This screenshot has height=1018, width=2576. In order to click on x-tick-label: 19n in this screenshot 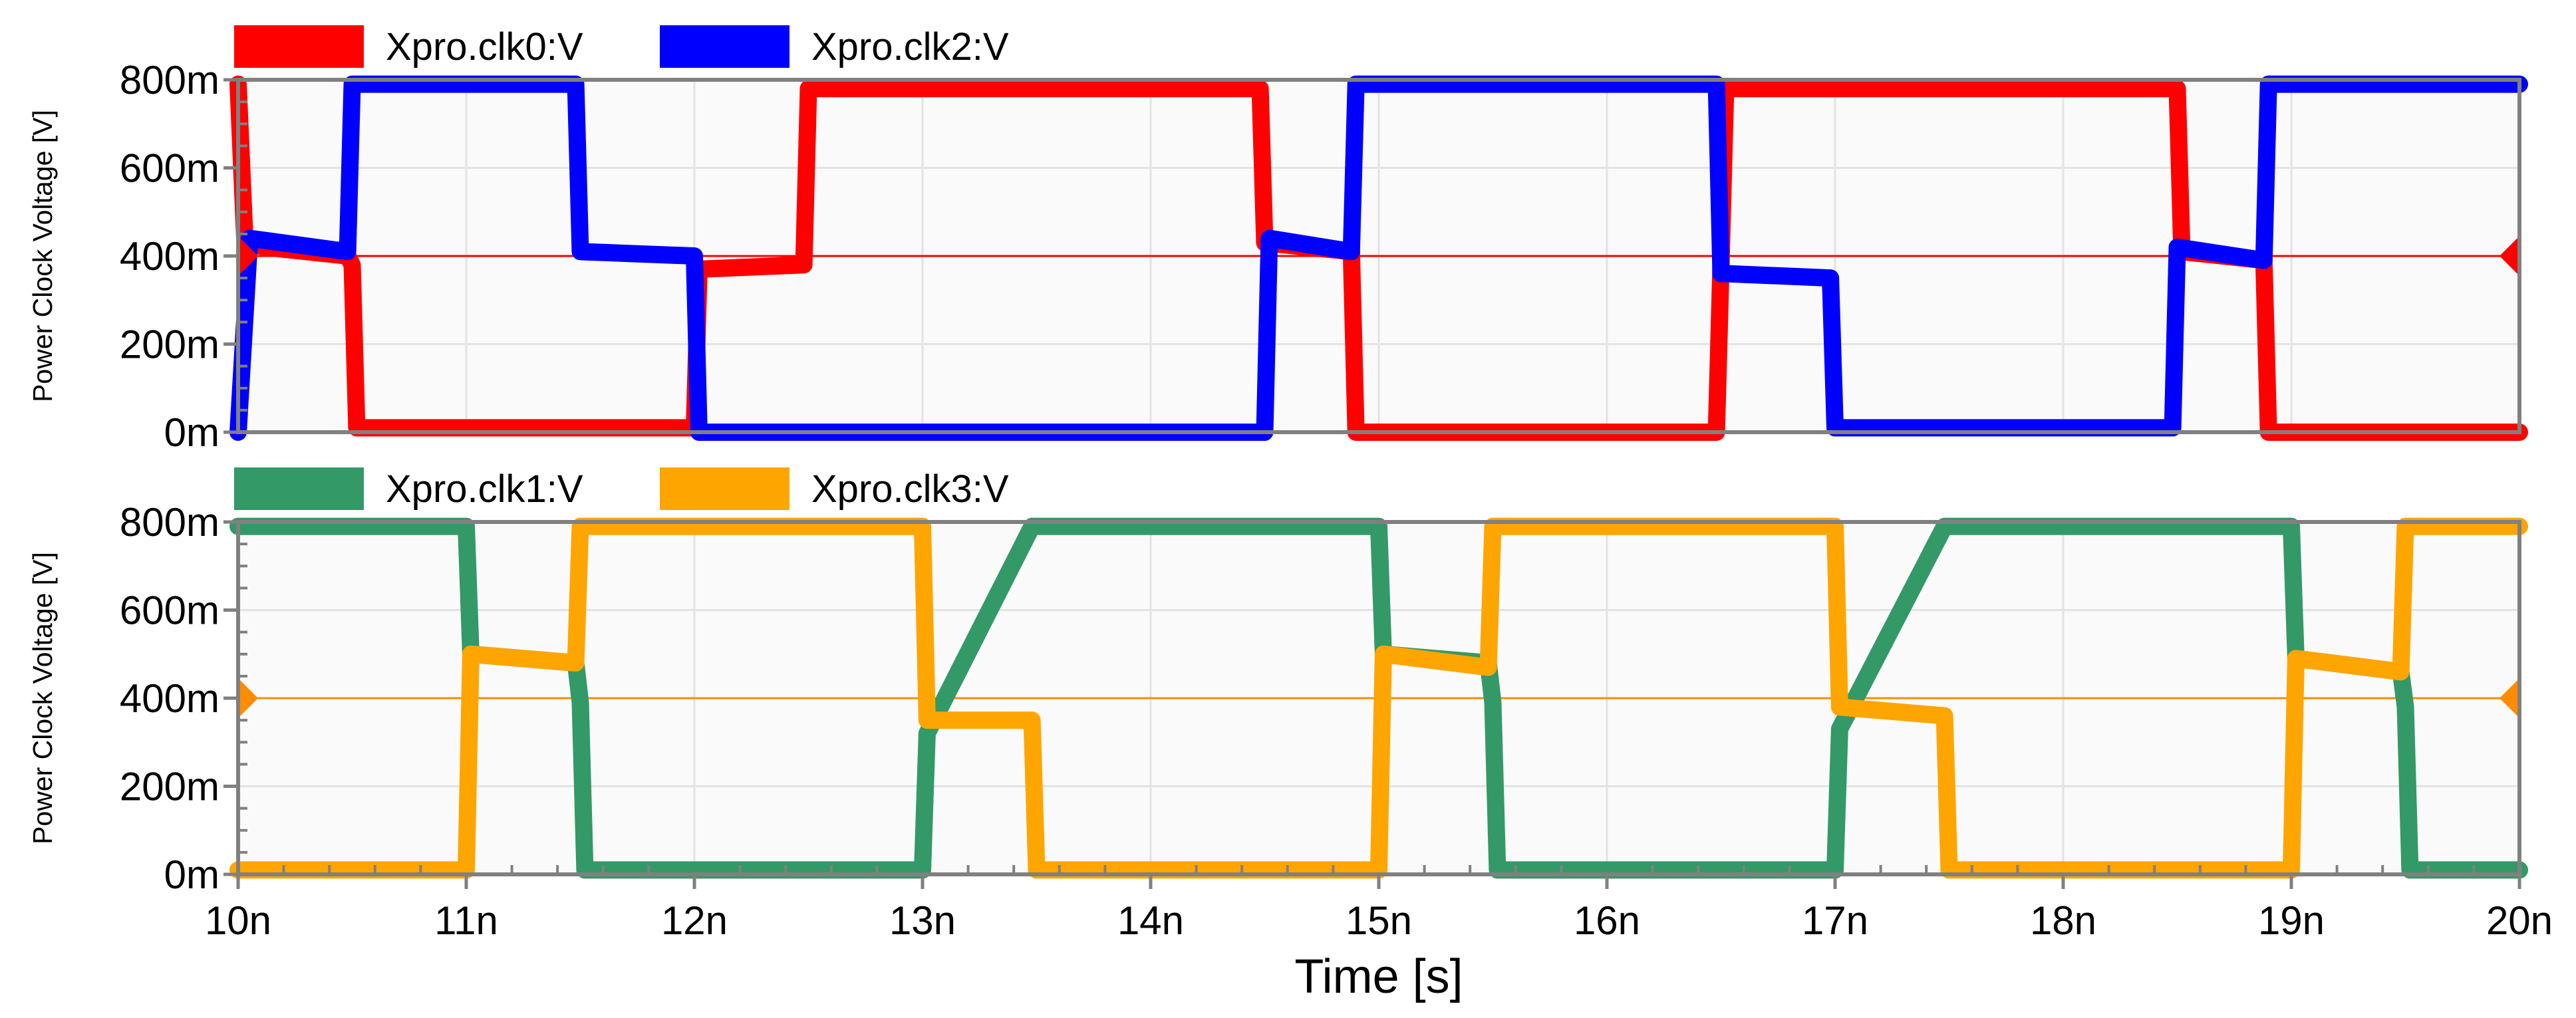, I will do `click(2291, 920)`.